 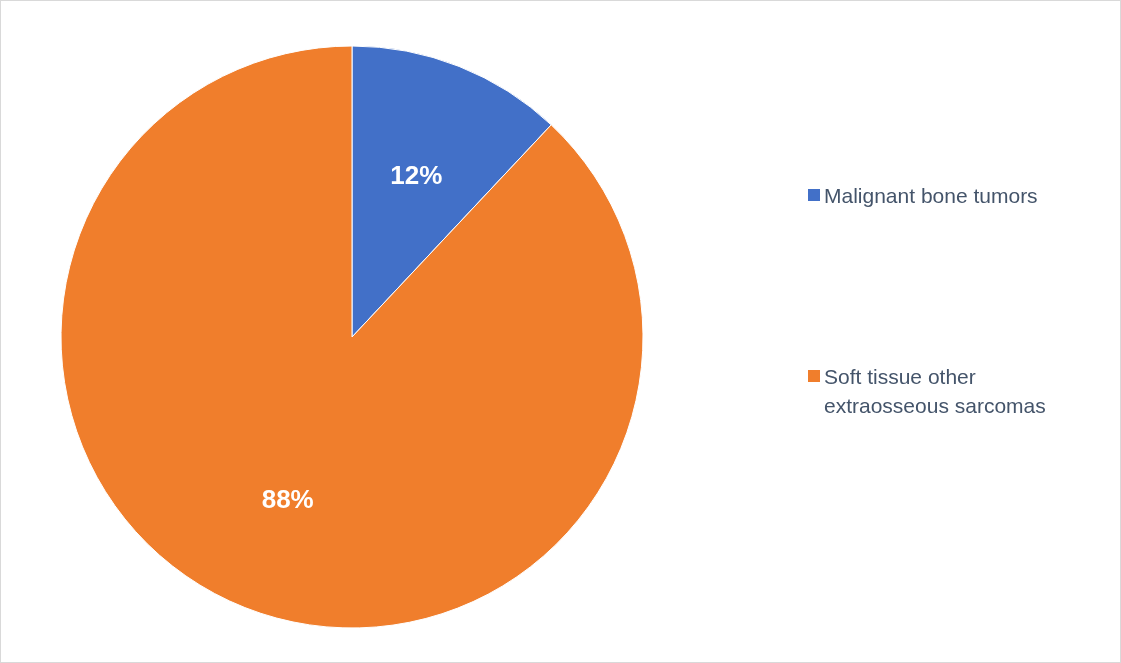 What do you see at coordinates (287, 499) in the screenshot?
I see `data-label: 88%` at bounding box center [287, 499].